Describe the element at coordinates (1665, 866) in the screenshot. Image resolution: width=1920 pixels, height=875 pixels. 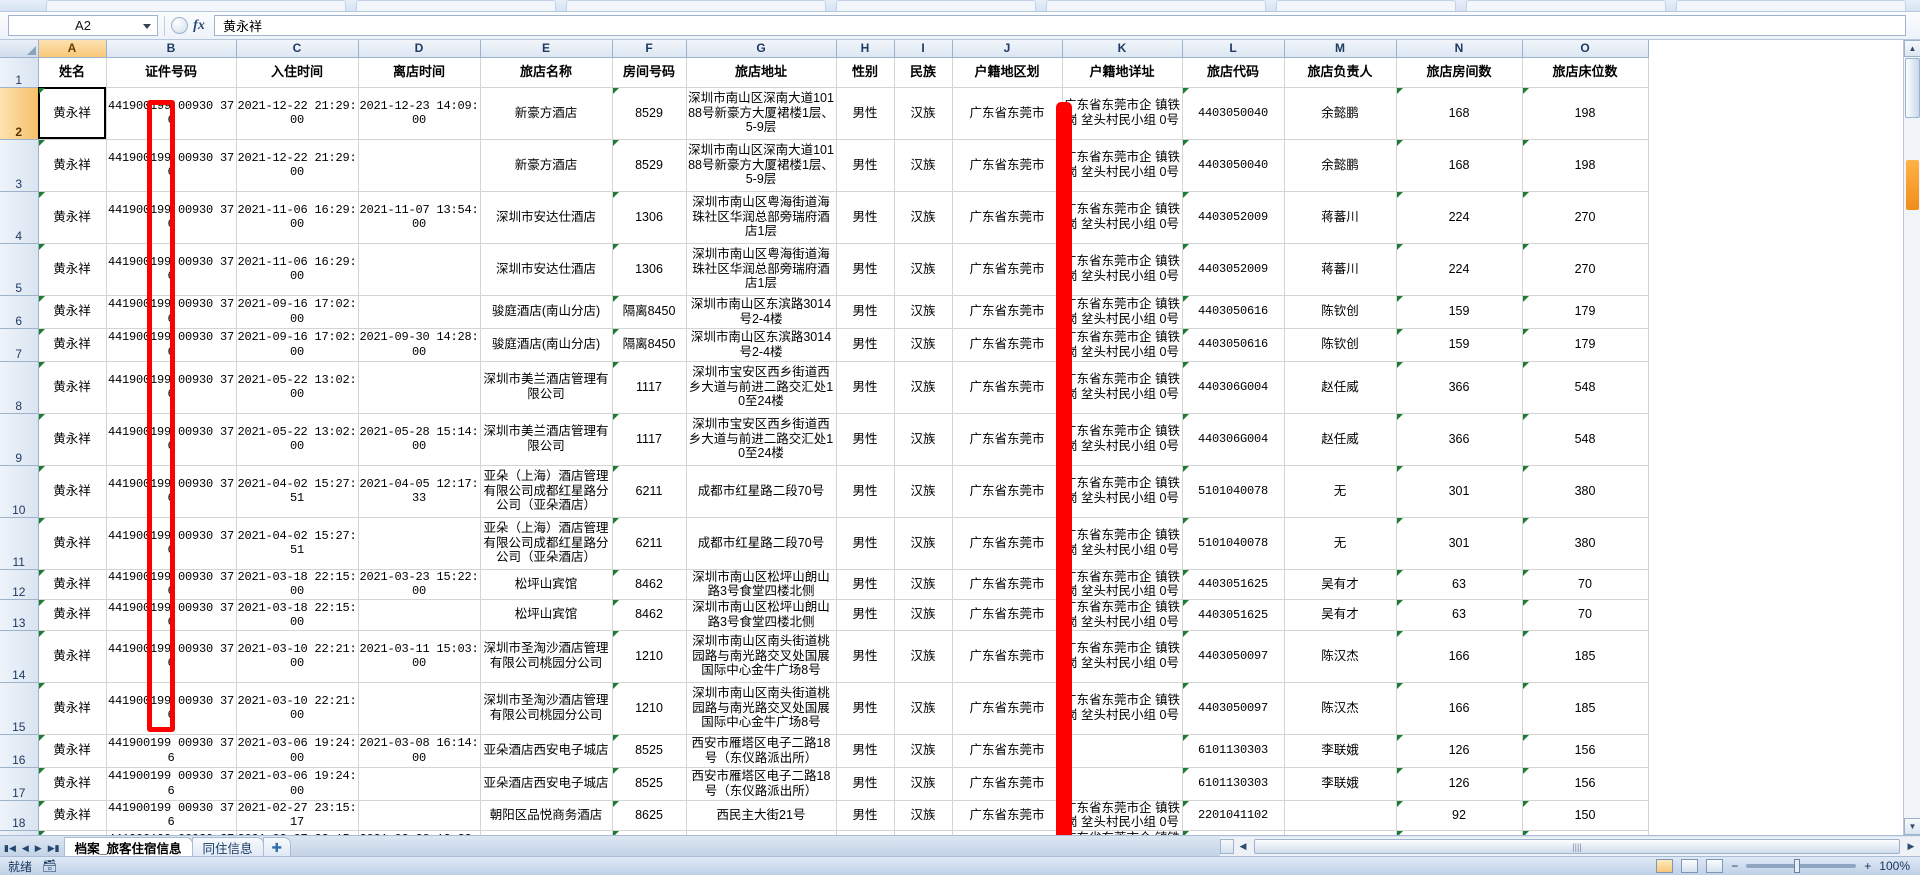
I see `normal-view-button` at that location.